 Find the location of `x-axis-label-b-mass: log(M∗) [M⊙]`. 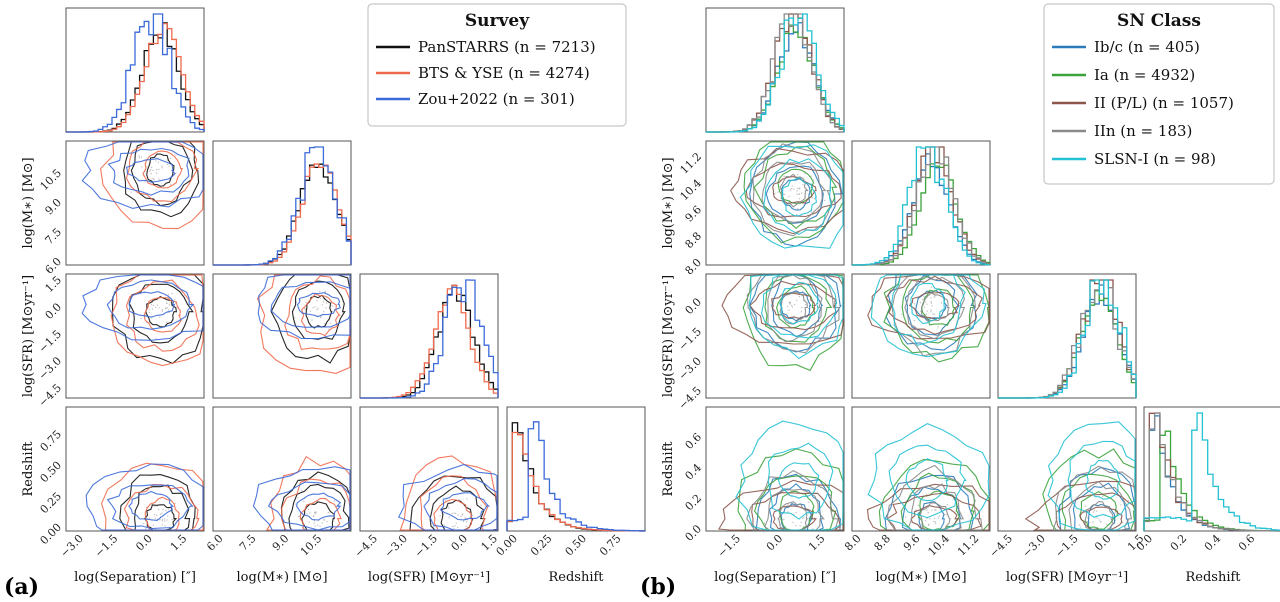

x-axis-label-b-mass: log(M∗) [M⊙] is located at coordinates (920, 577).